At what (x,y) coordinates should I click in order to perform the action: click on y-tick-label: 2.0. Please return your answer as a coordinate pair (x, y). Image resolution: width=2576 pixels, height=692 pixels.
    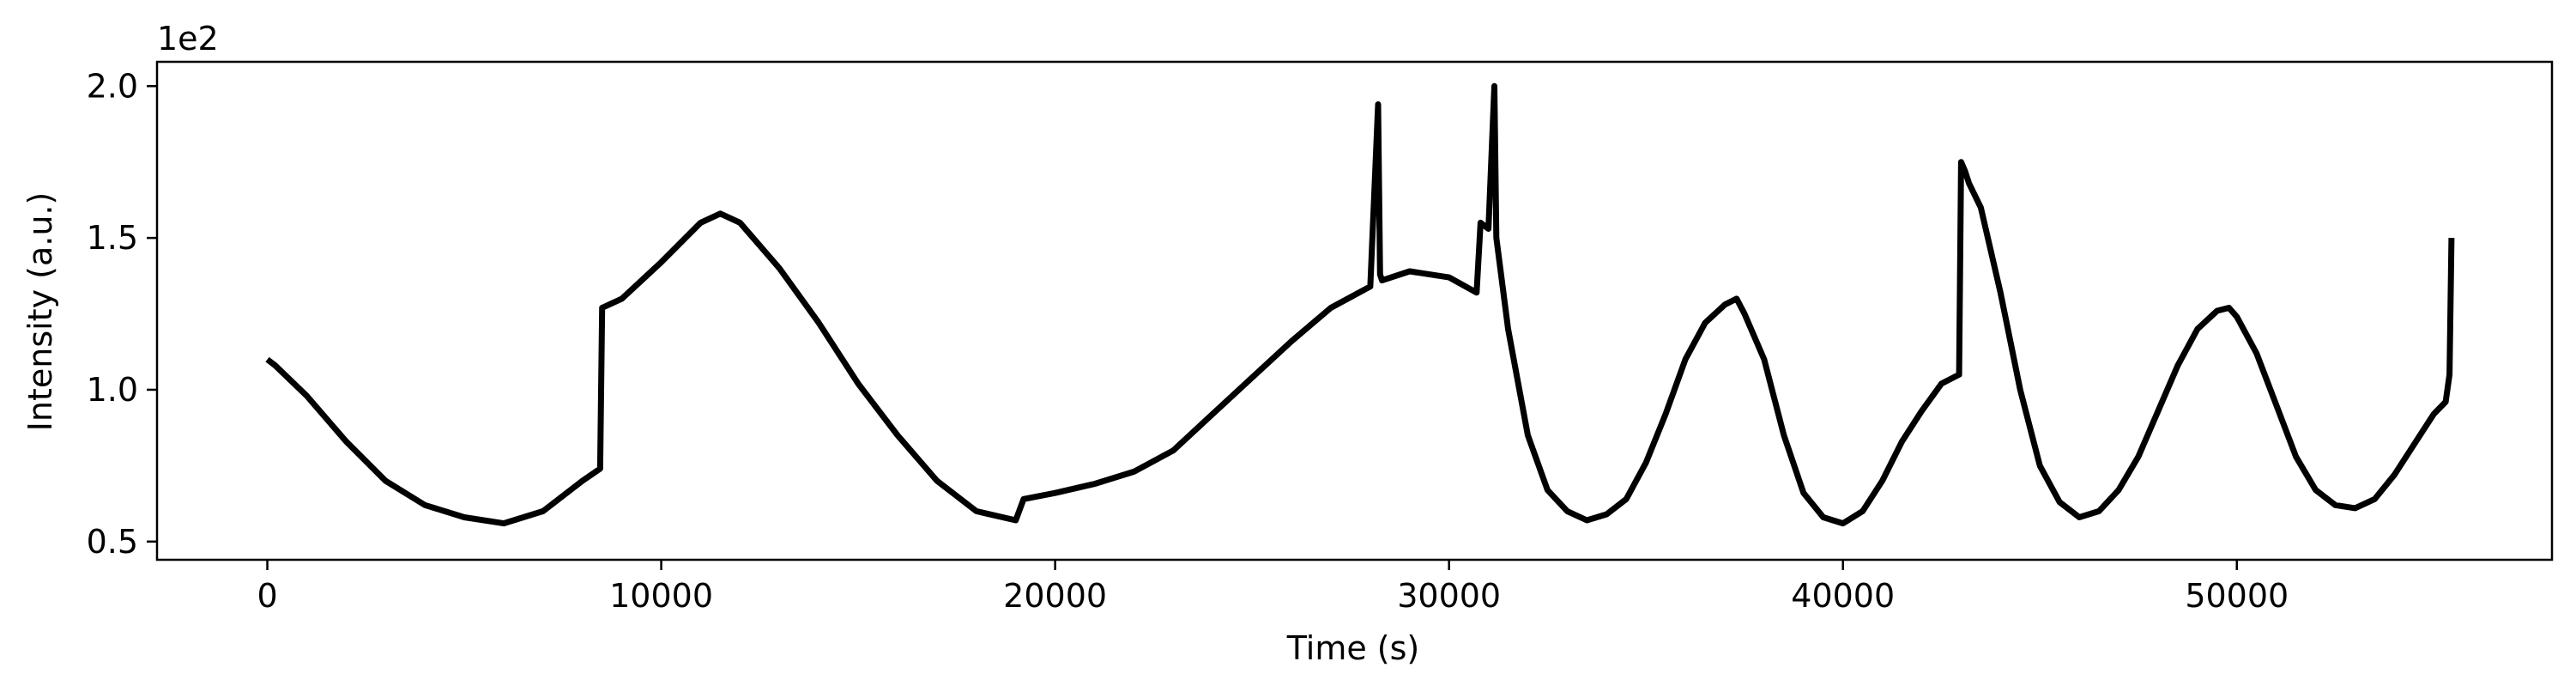
    Looking at the image, I should click on (112, 86).